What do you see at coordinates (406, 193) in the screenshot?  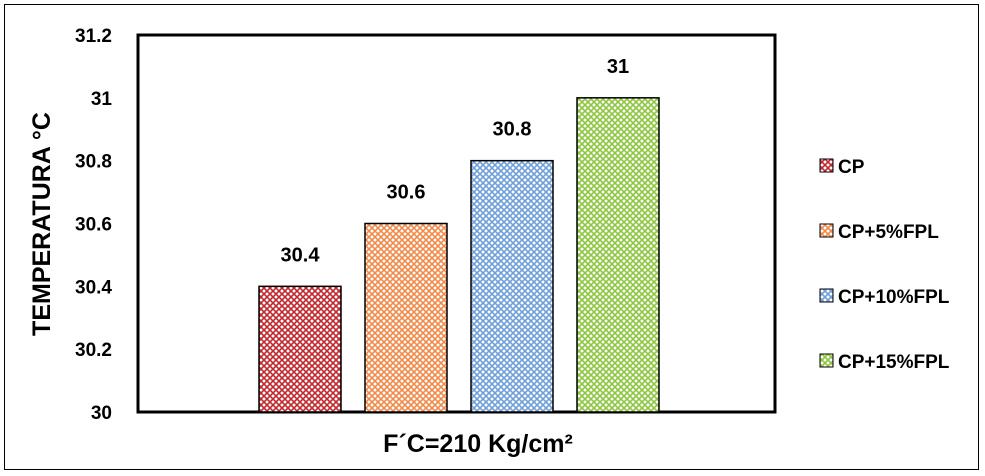 I see `data-label: 30.6` at bounding box center [406, 193].